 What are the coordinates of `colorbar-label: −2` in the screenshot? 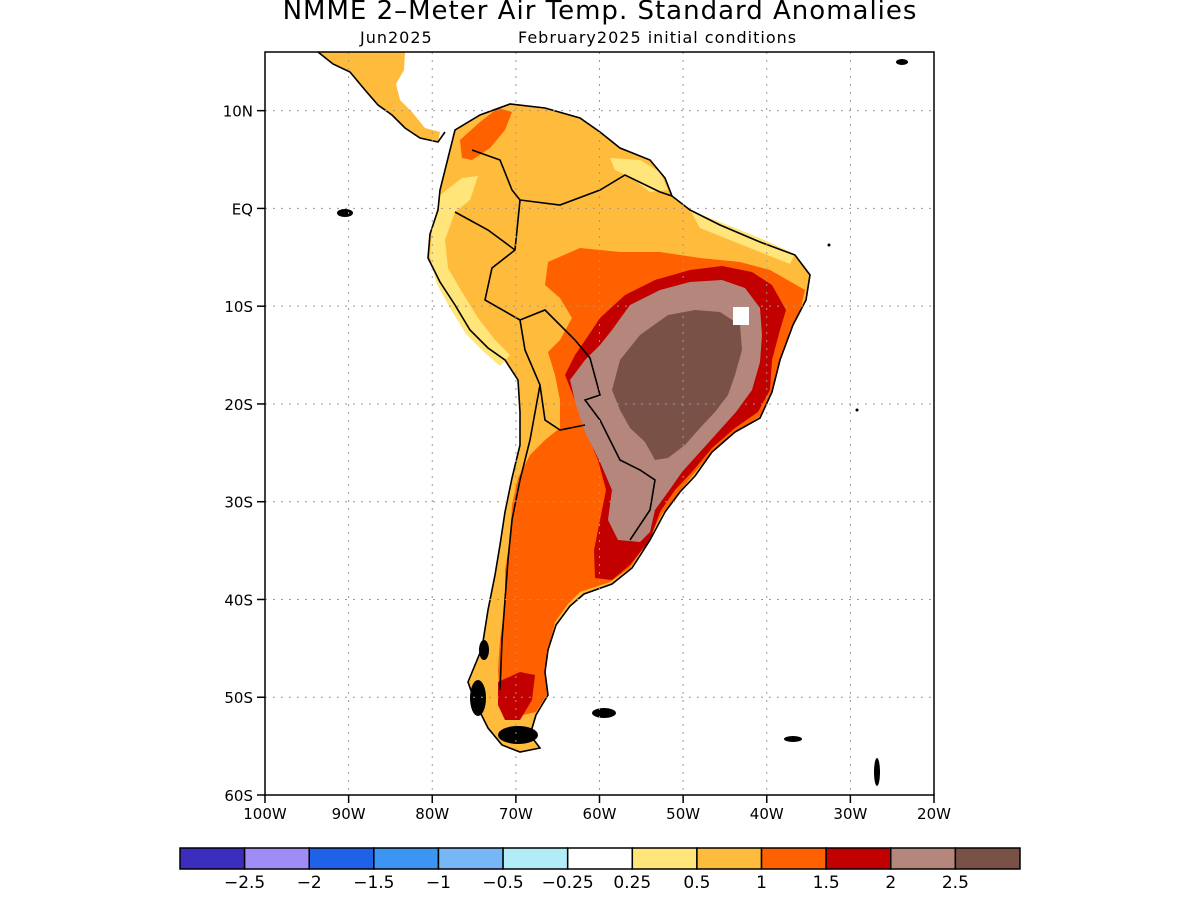 It's located at (309, 883).